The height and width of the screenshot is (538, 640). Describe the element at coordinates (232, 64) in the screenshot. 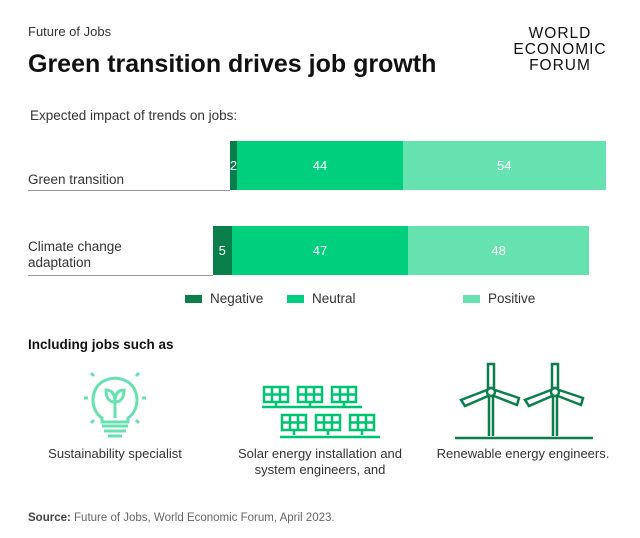

I see `page-title: Green transition drives job growth` at that location.